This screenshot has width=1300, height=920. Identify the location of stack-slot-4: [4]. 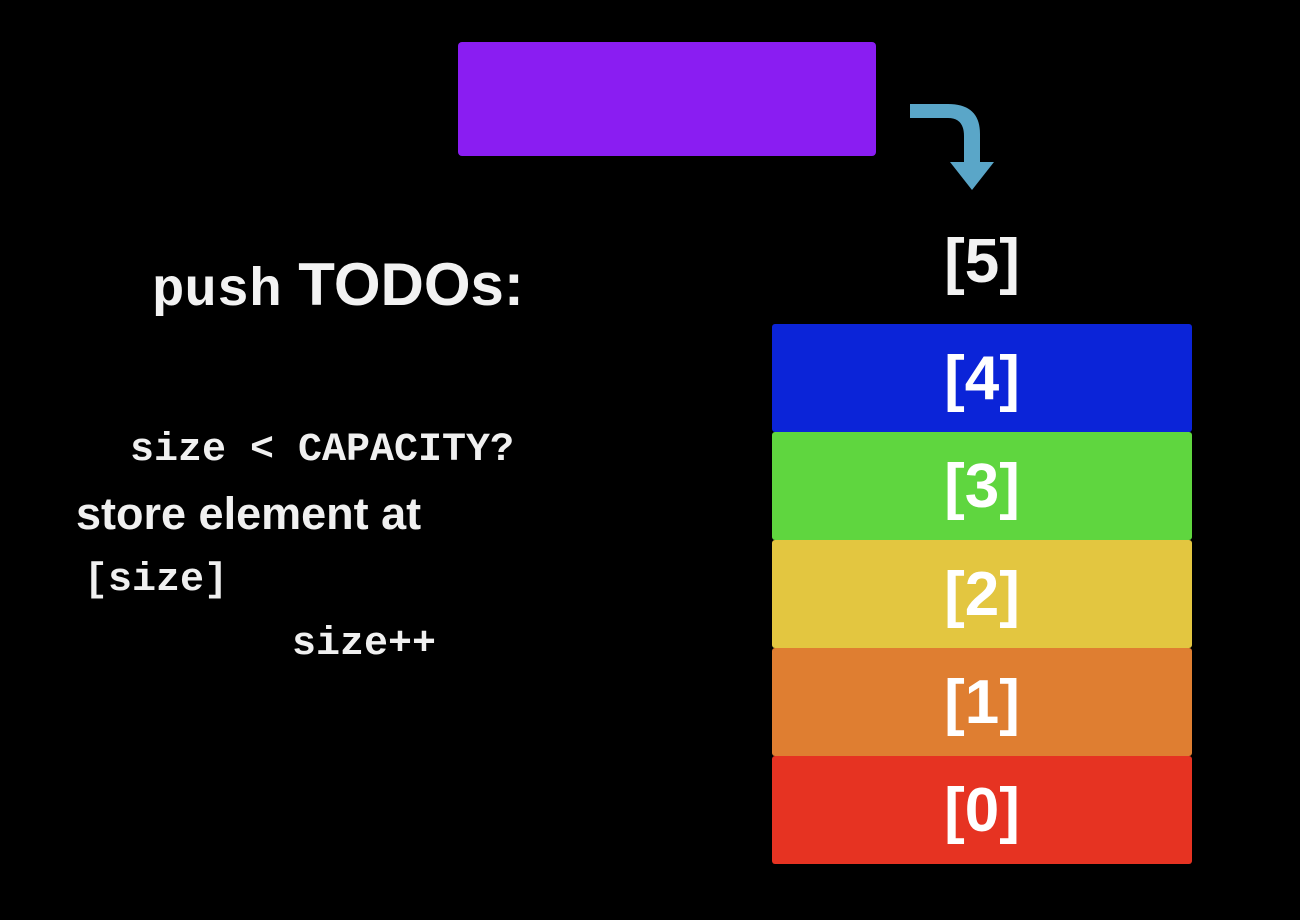
(982, 378).